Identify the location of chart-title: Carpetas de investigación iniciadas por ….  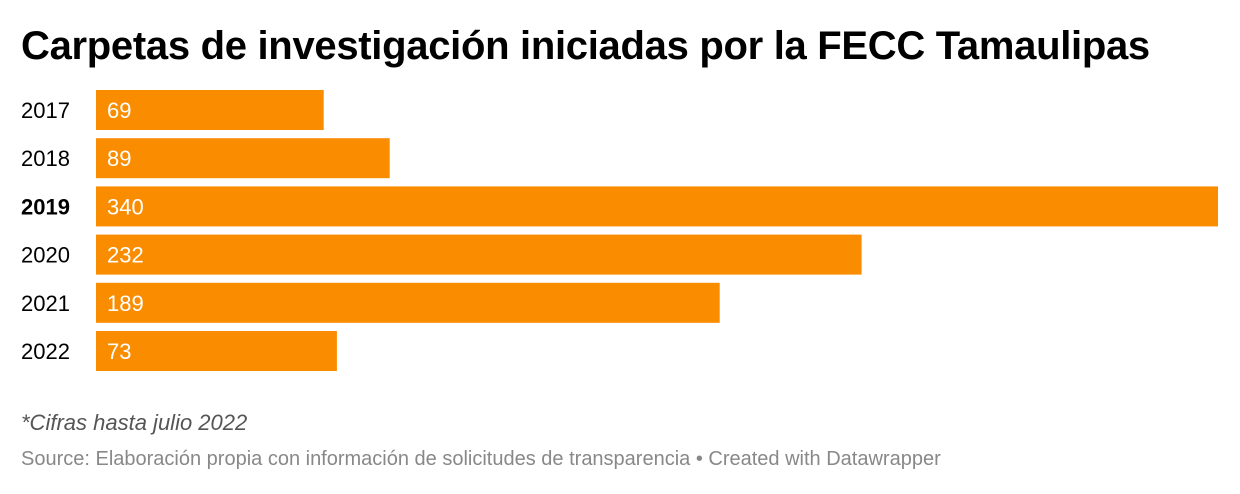
(585, 46).